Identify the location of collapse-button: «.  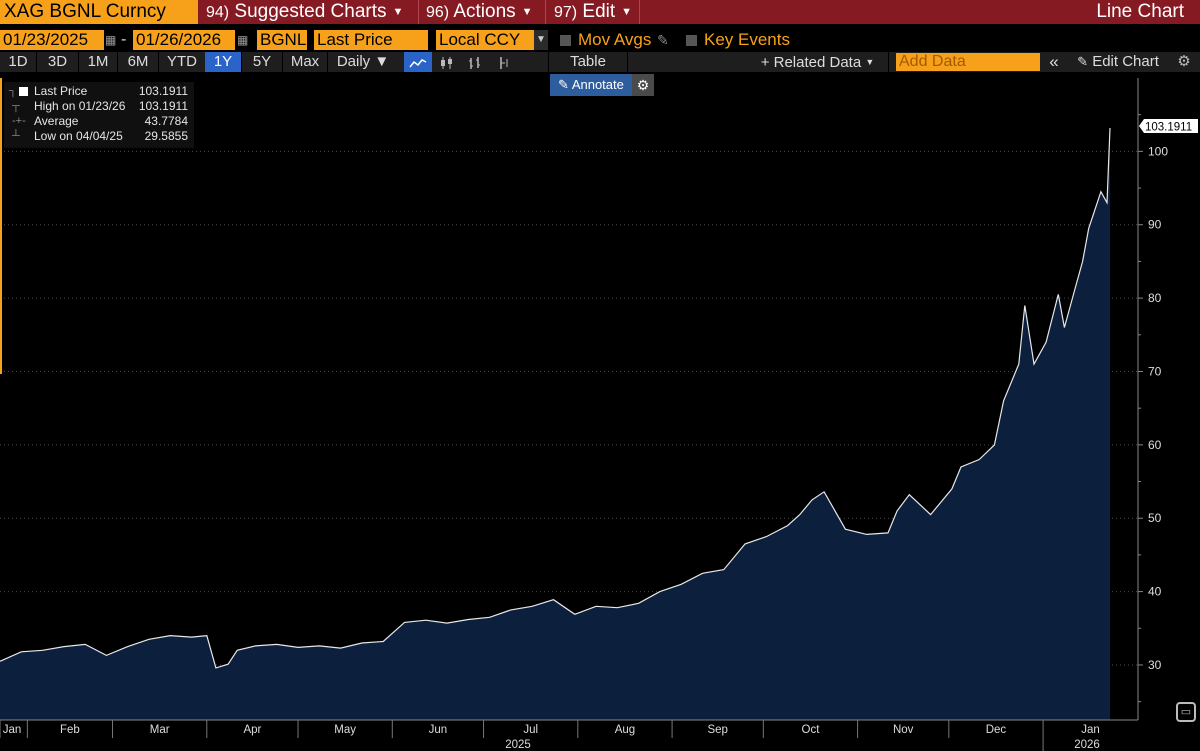
(1054, 61).